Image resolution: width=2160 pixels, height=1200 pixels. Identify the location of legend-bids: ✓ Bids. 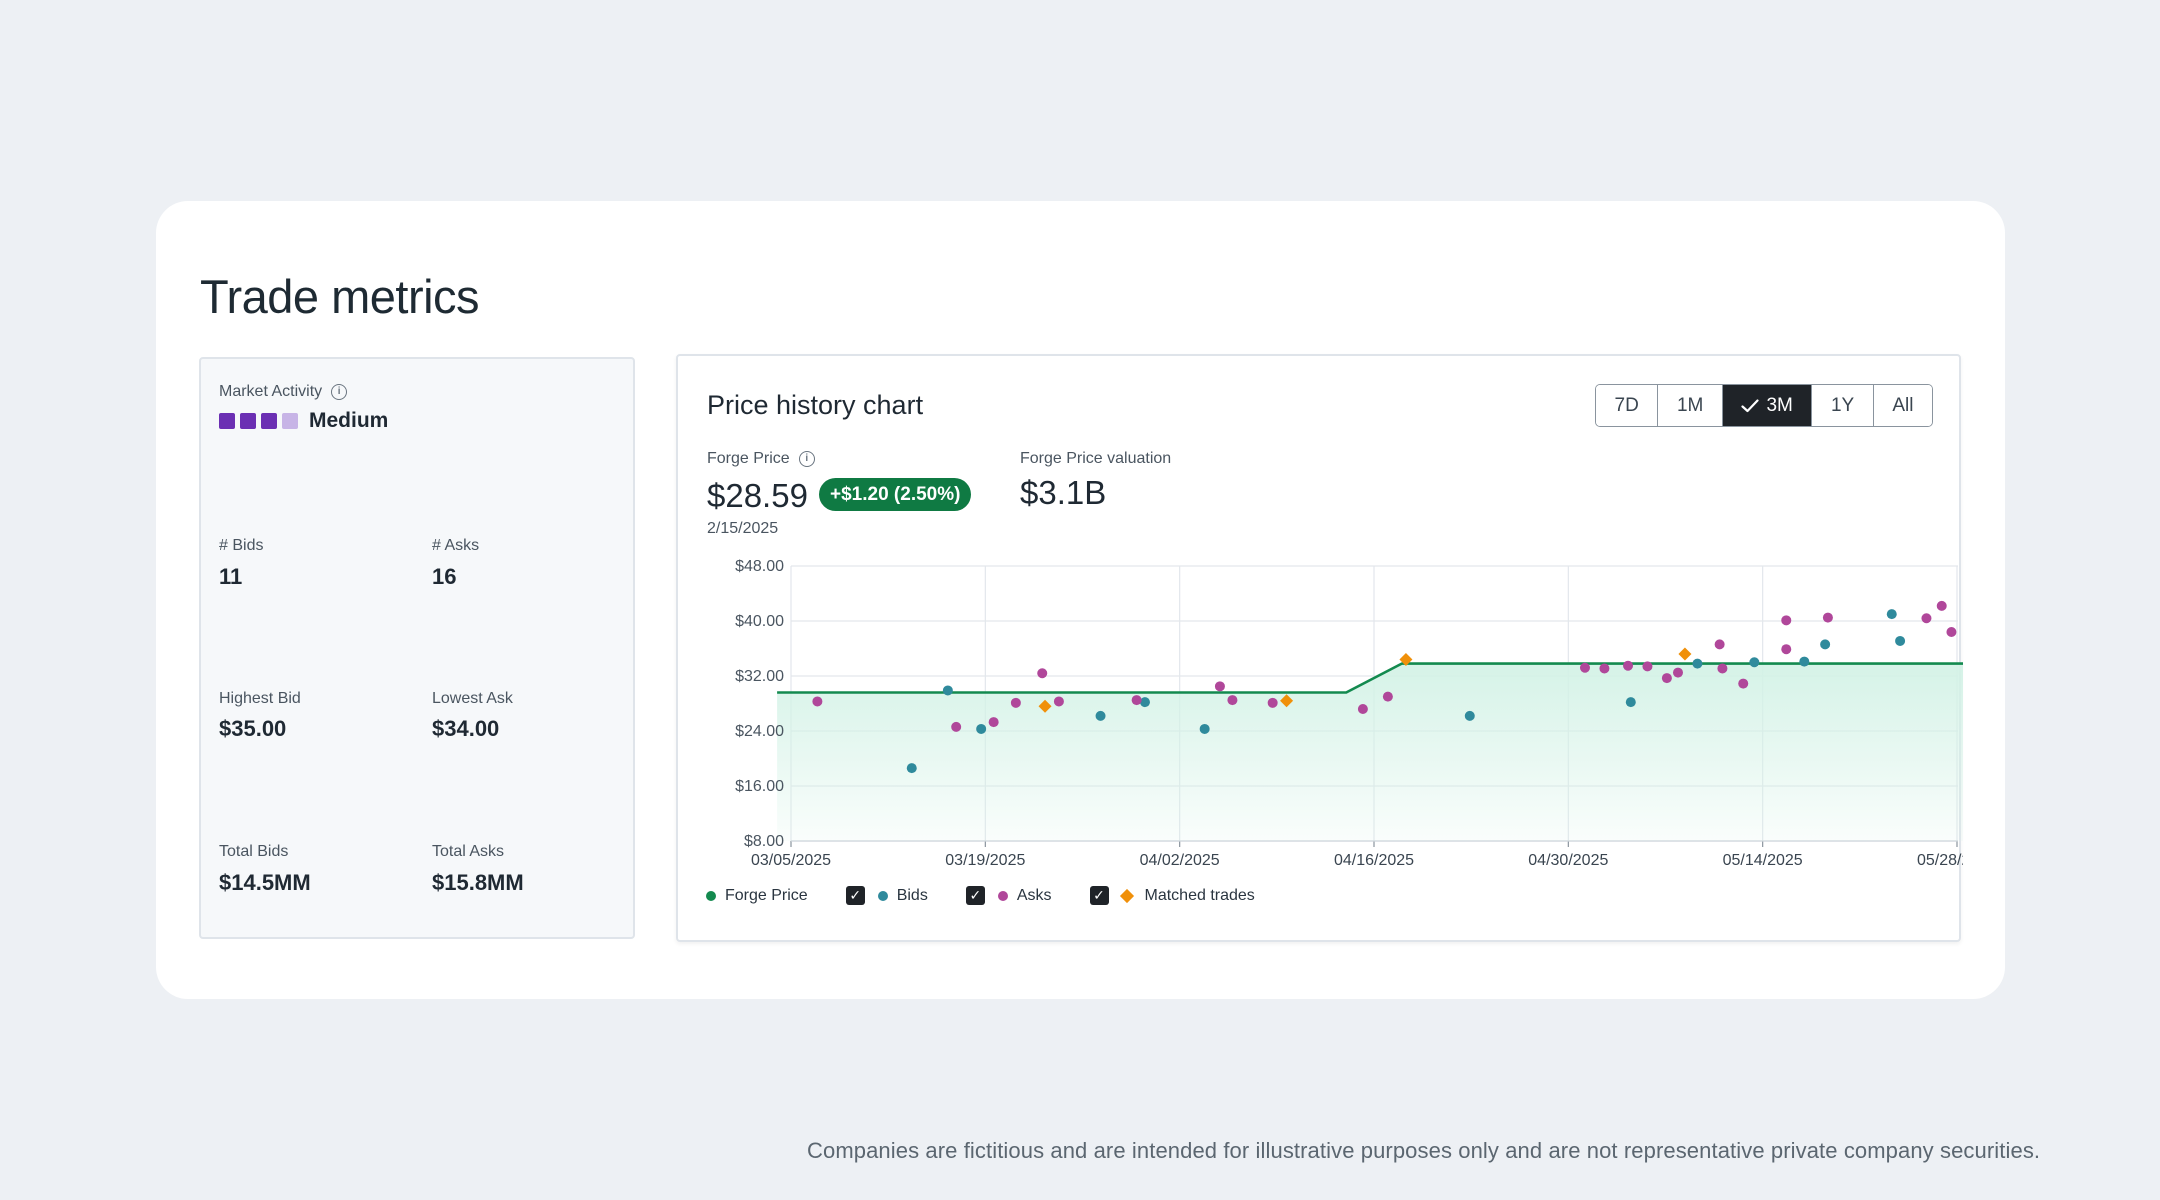
(886, 895).